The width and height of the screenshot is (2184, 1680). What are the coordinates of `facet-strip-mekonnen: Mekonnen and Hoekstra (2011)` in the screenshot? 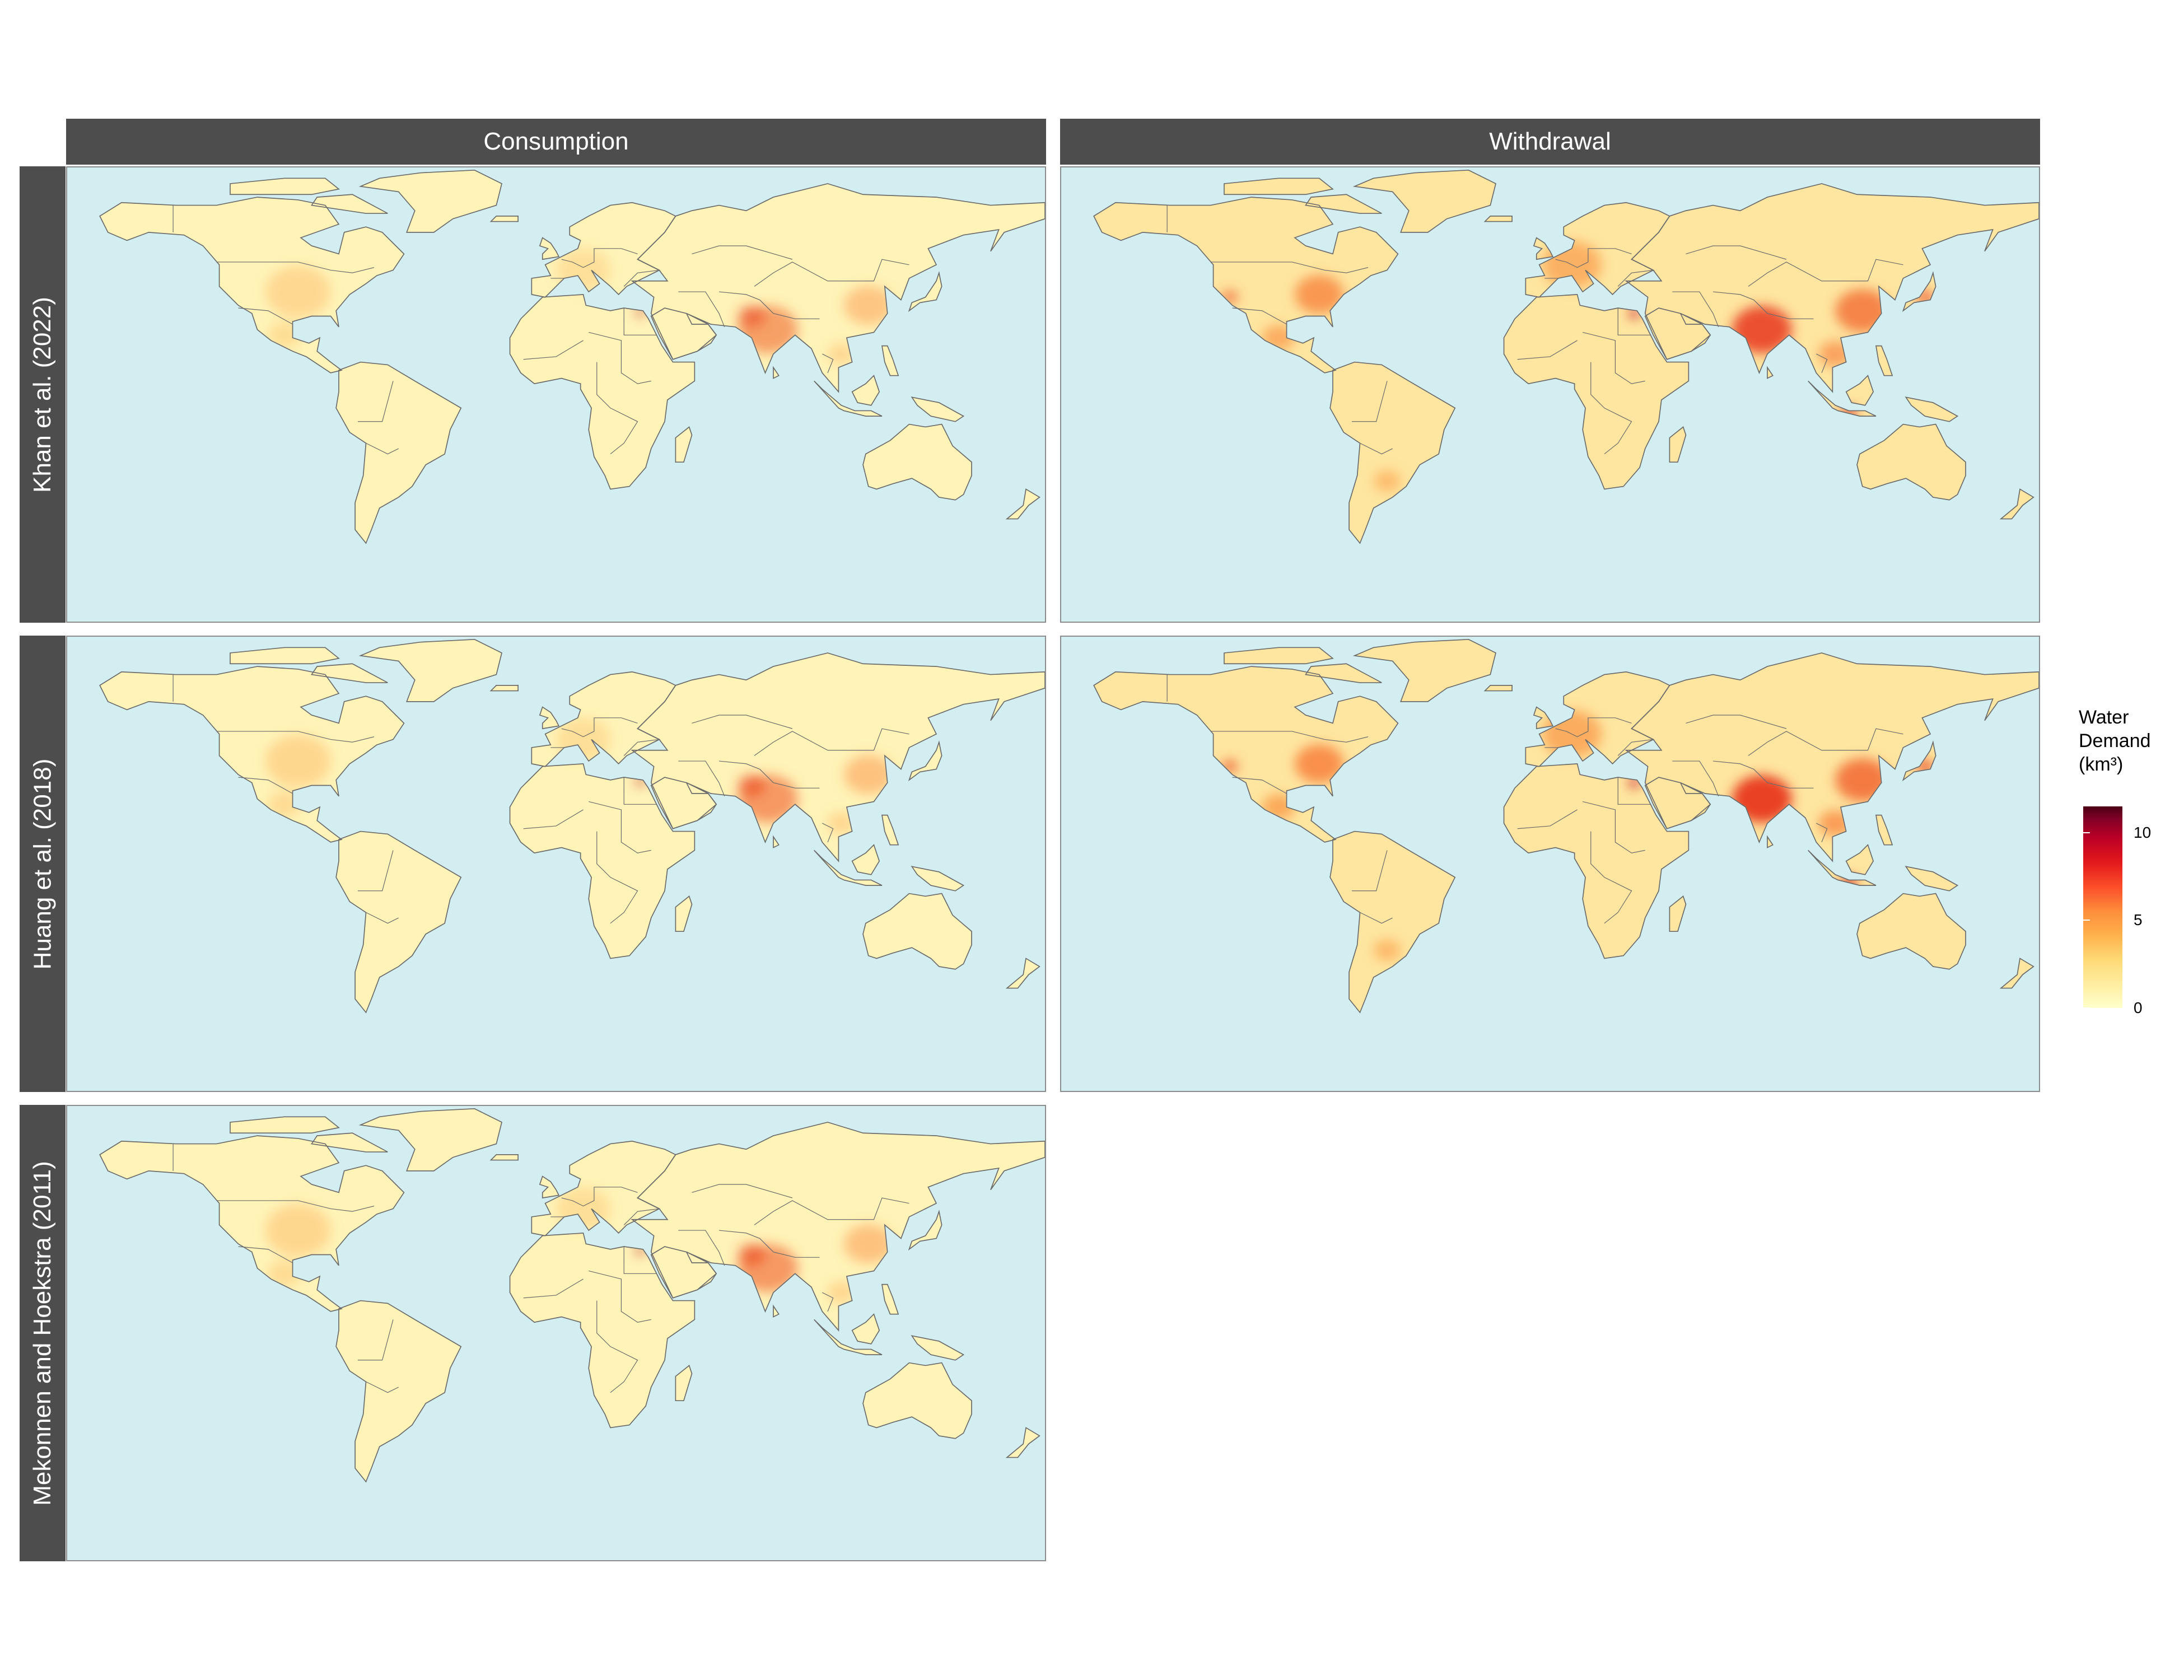 It's located at (43, 1333).